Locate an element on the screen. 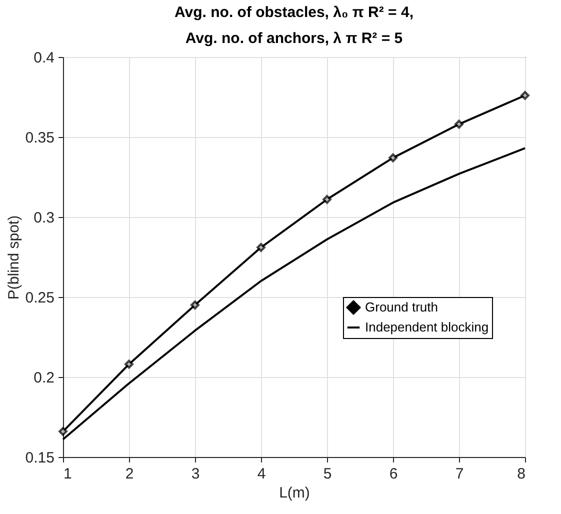 The height and width of the screenshot is (514, 561). y-tick-label: 0.4 is located at coordinates (44, 58).